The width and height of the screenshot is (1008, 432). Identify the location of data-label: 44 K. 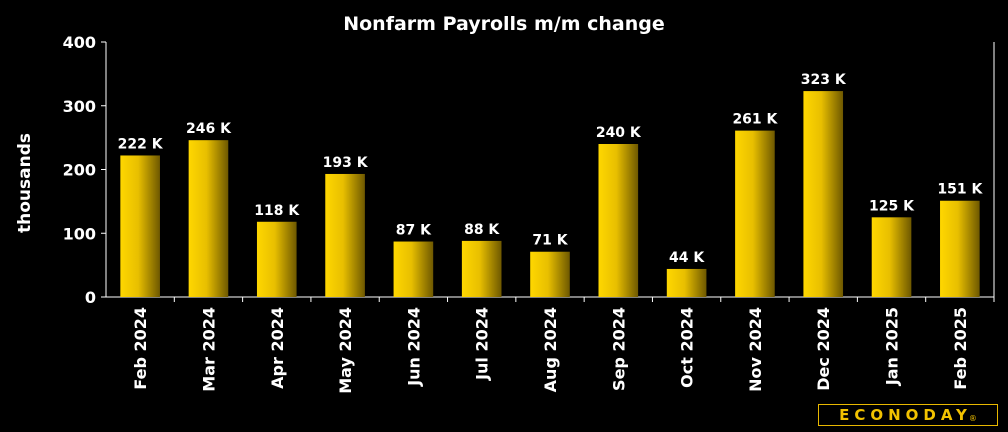
(687, 258).